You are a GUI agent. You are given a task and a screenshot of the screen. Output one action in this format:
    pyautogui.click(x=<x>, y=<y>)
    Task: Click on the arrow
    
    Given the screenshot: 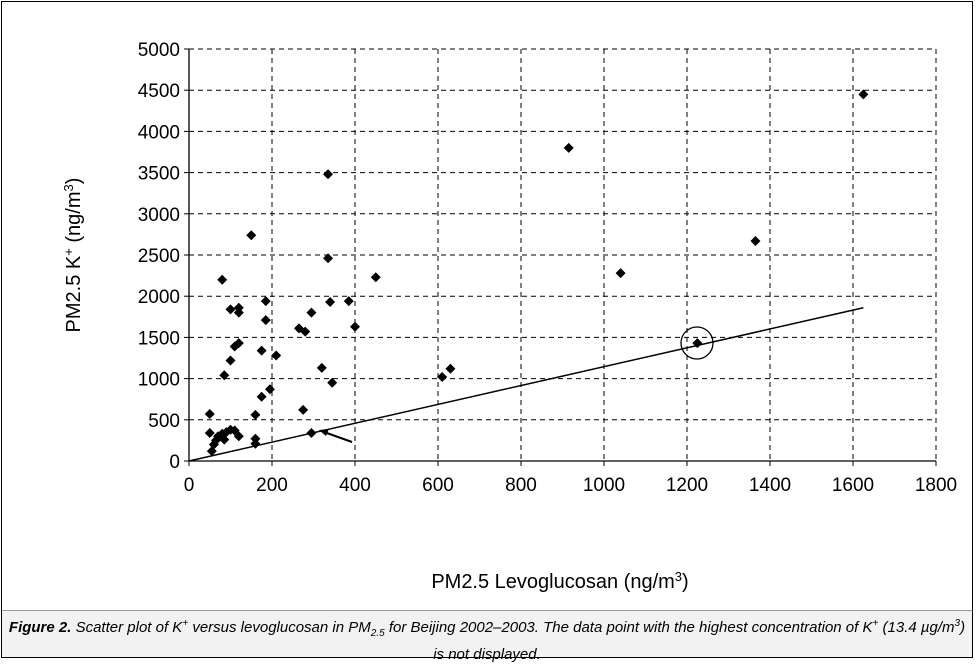 What is the action you would take?
    pyautogui.click(x=338, y=437)
    